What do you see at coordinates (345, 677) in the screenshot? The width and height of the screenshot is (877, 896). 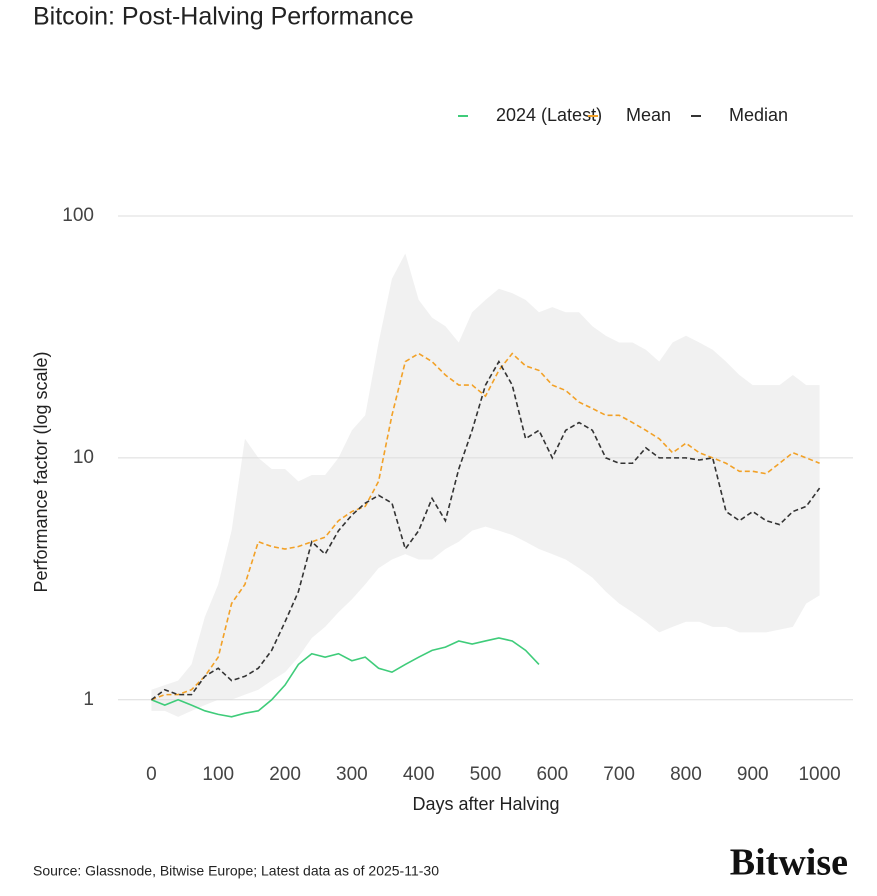 I see `data-line` at bounding box center [345, 677].